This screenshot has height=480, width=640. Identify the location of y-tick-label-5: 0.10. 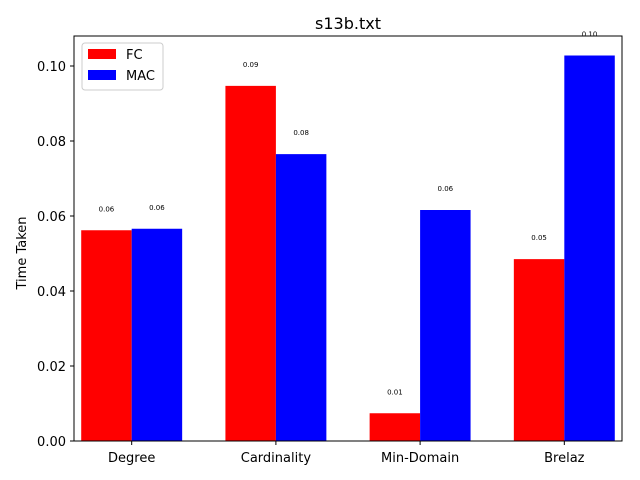
(51, 67).